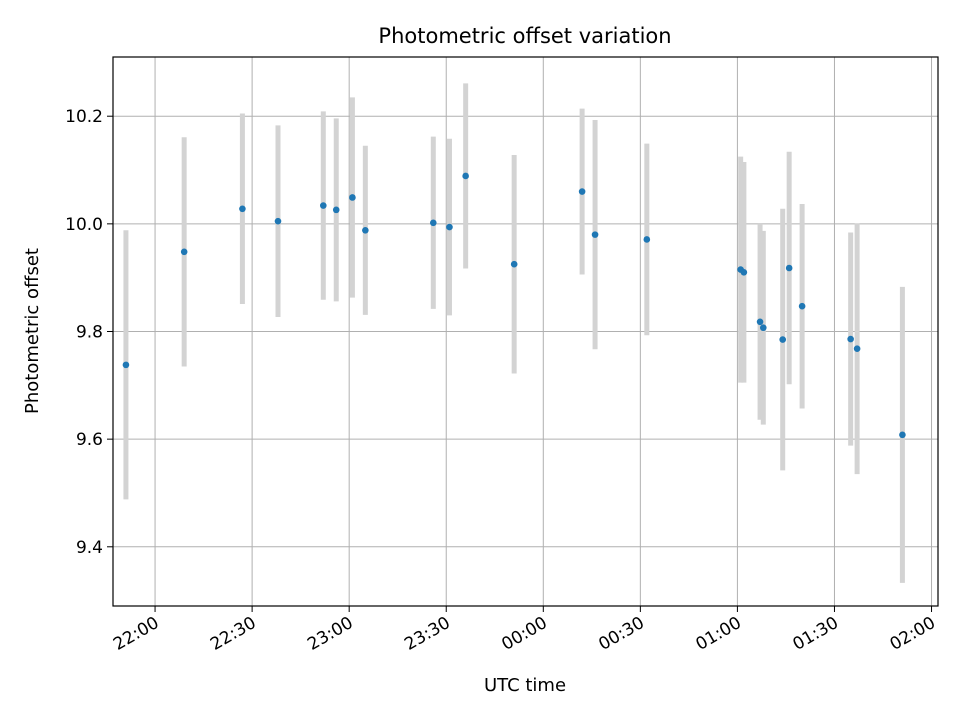 Image resolution: width=960 pixels, height=720 pixels. Describe the element at coordinates (913, 634) in the screenshot. I see `x-tick-label: 02:00` at that location.